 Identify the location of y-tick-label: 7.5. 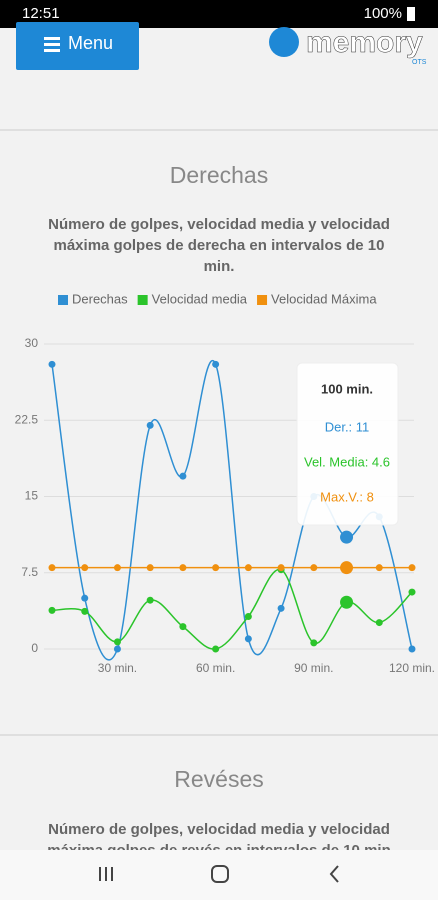
(29, 572).